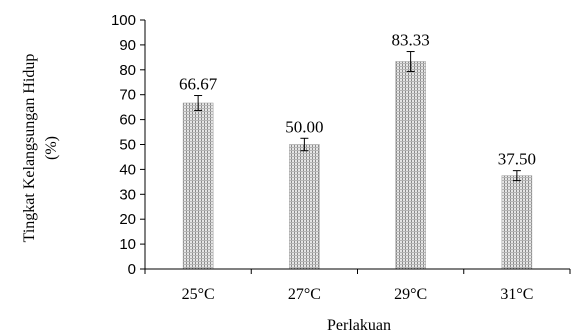 This screenshot has width=577, height=336. I want to click on bar-27C, so click(304, 207).